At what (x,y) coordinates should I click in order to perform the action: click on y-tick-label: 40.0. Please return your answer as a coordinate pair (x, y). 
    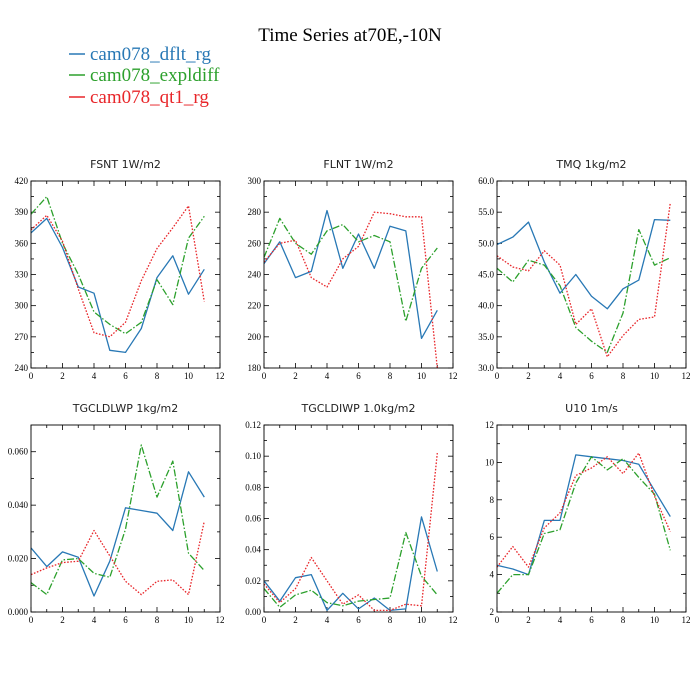
    Looking at the image, I should click on (486, 306).